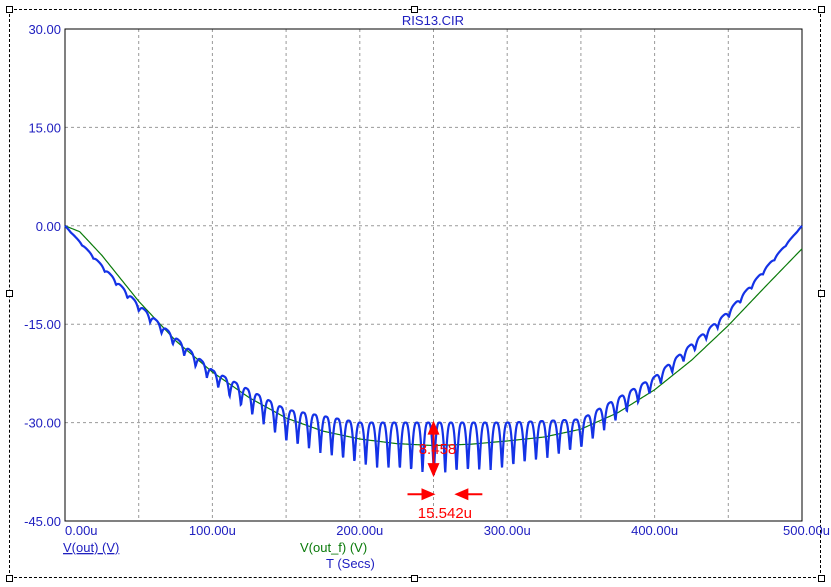 This screenshot has width=831, height=587. Describe the element at coordinates (461, 494) in the screenshot. I see `measure-arrow-left` at that location.